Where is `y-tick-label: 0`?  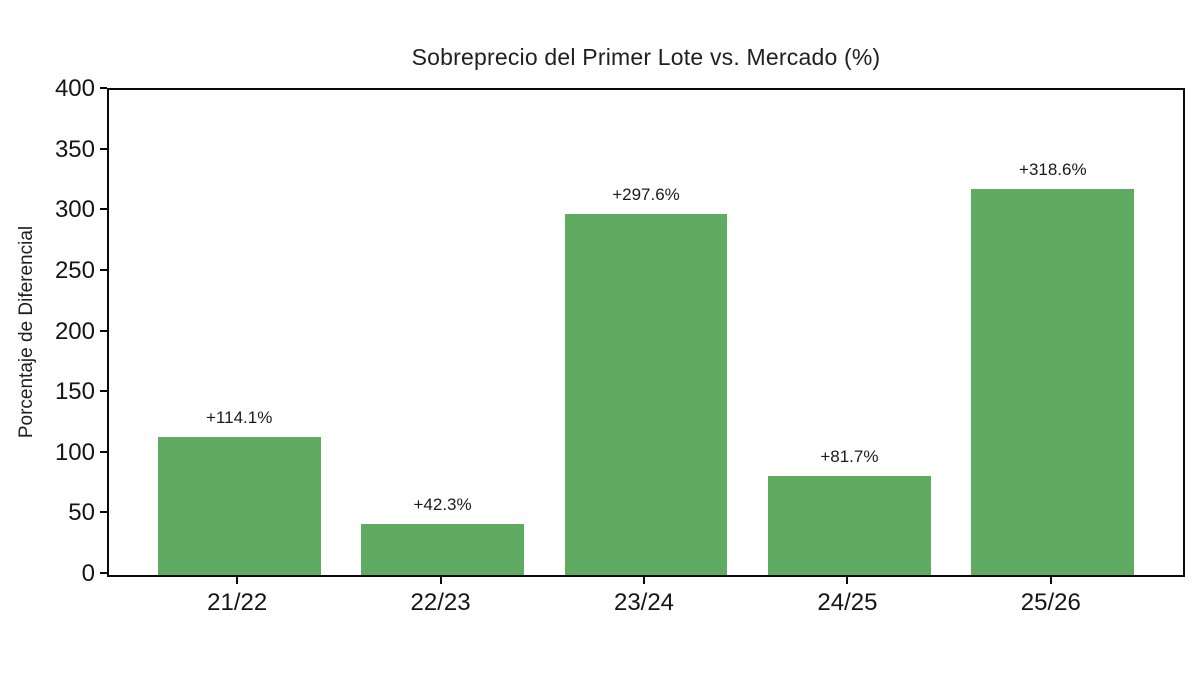
y-tick-label: 0 is located at coordinates (88, 573).